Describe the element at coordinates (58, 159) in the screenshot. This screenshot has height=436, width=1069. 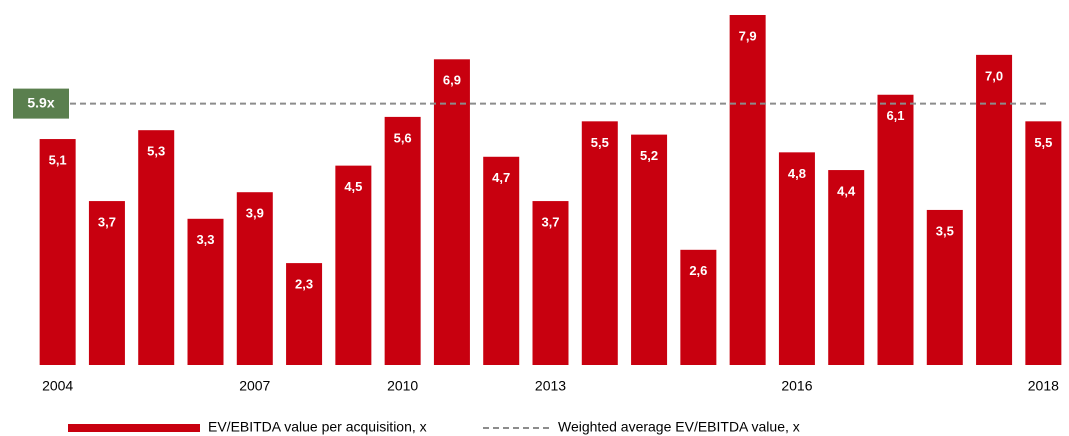
I see `value-label: 5,1` at that location.